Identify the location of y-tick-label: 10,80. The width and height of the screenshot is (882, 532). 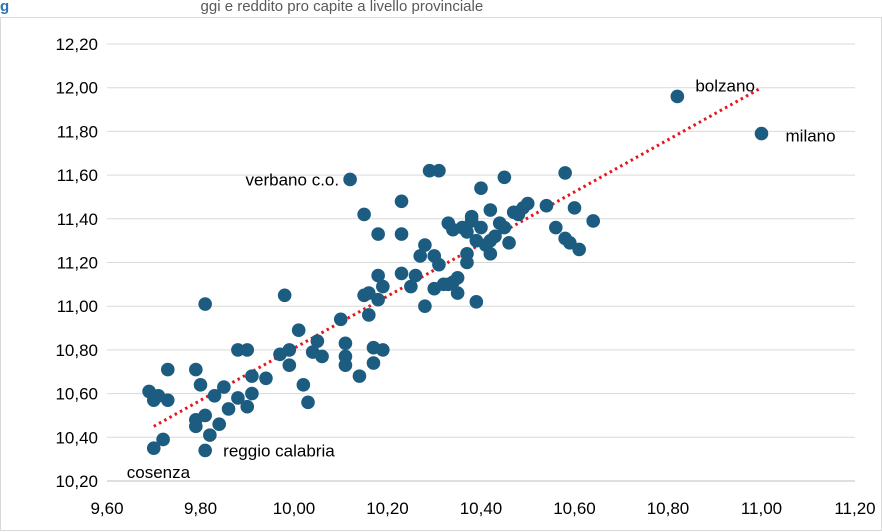
(76, 350).